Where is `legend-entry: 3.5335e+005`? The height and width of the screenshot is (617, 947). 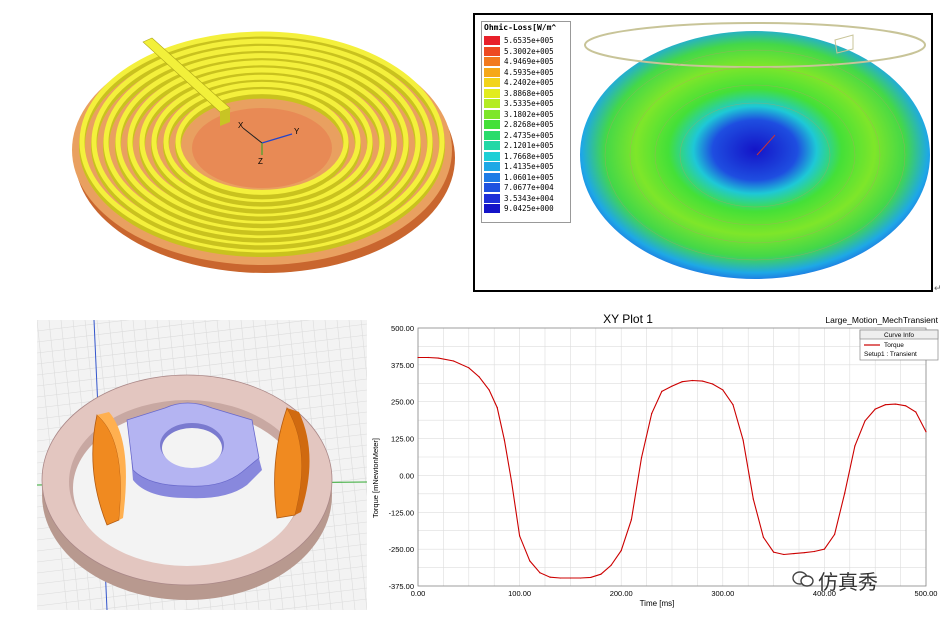 legend-entry: 3.5335e+005 is located at coordinates (526, 103).